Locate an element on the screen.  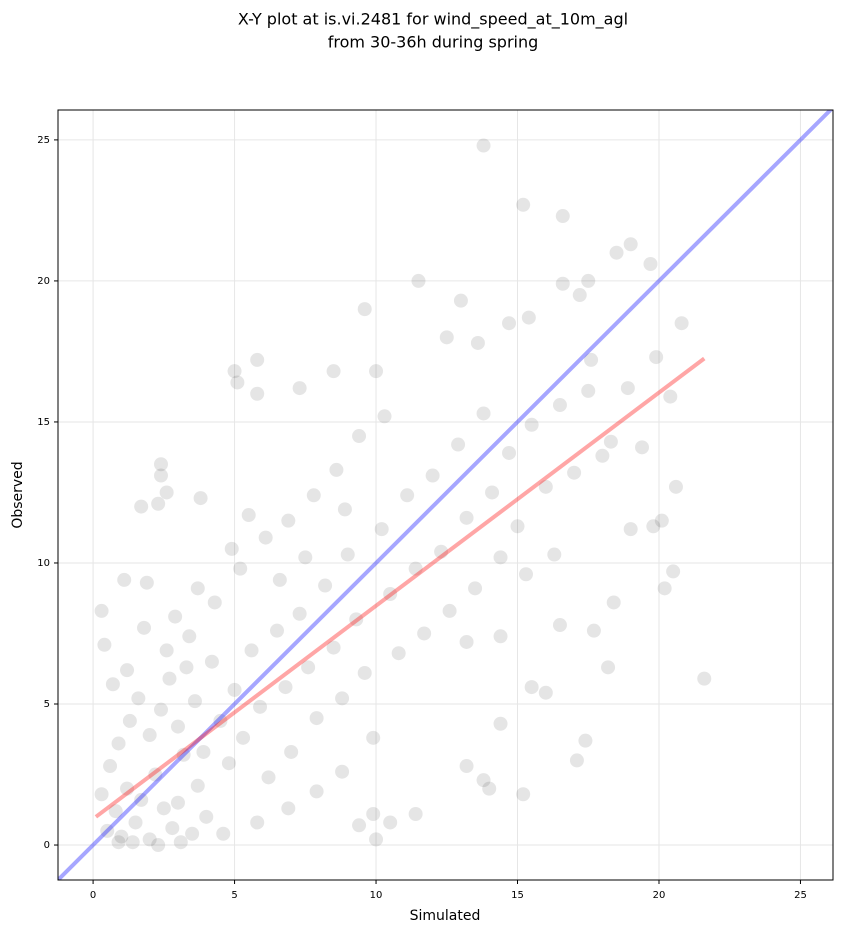
y-tick-label: 15 is located at coordinates (43, 422).